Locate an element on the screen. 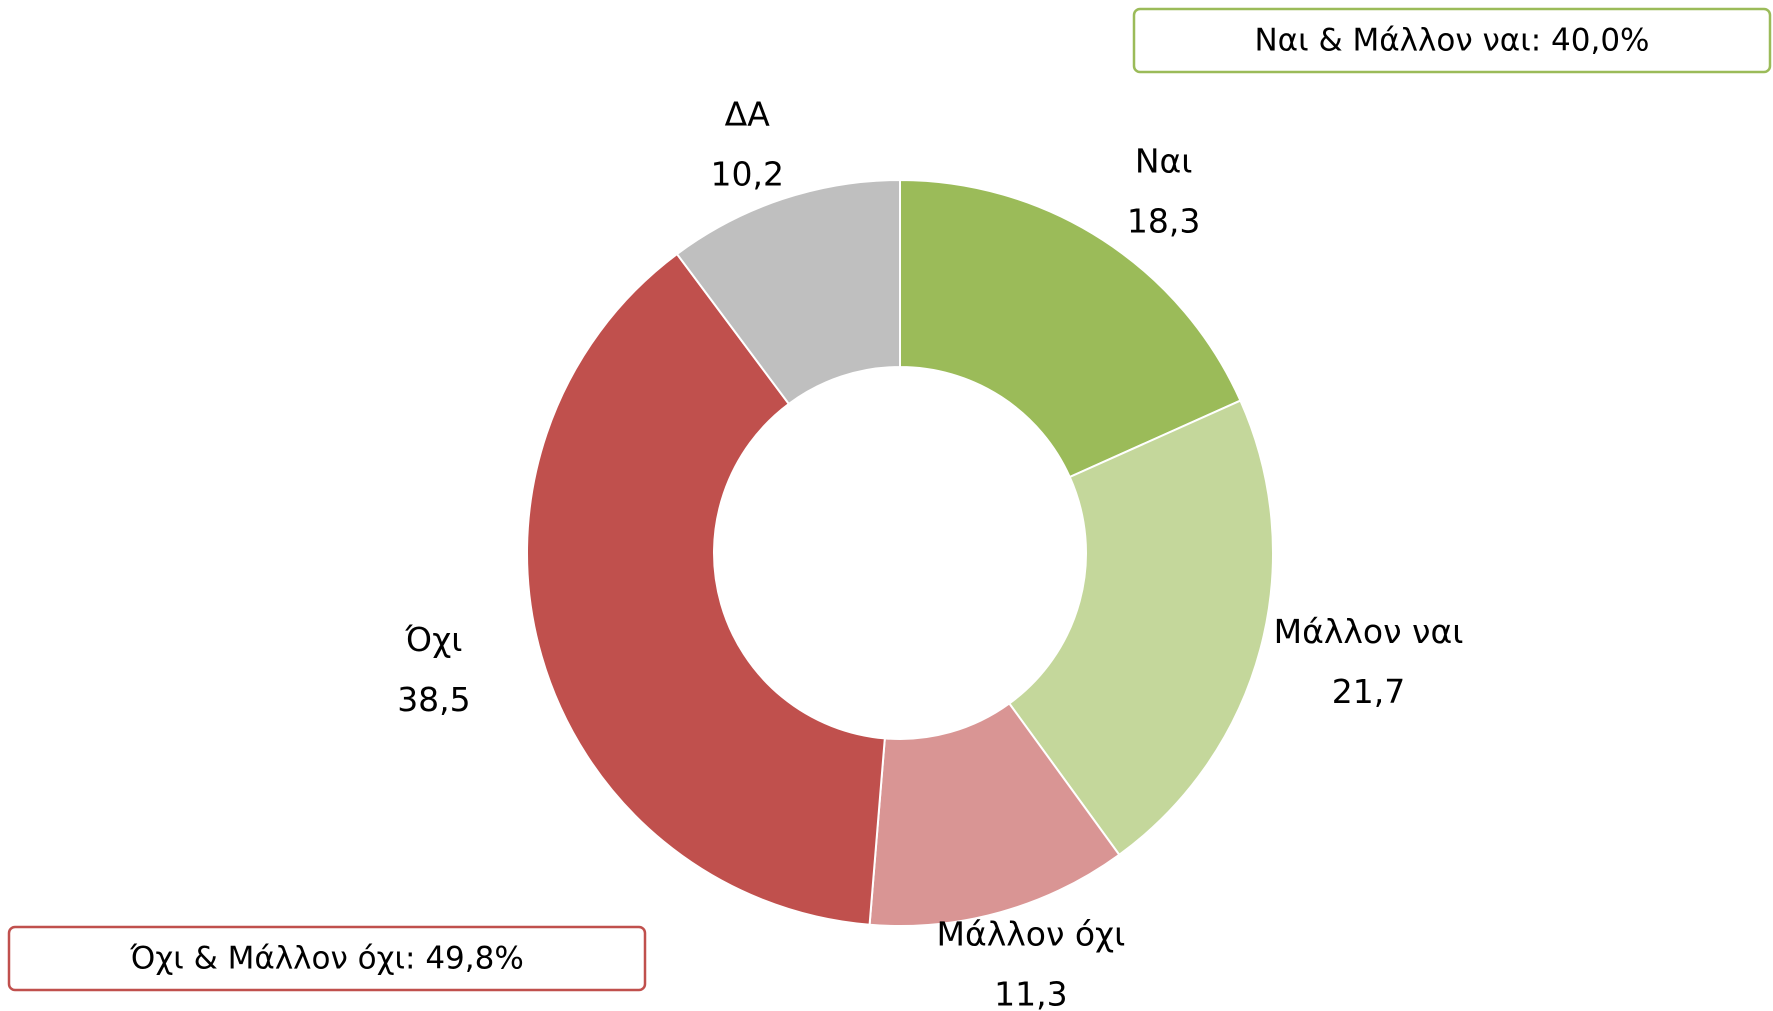 This screenshot has width=1773, height=1011. value-label: 10,2 is located at coordinates (747, 173).